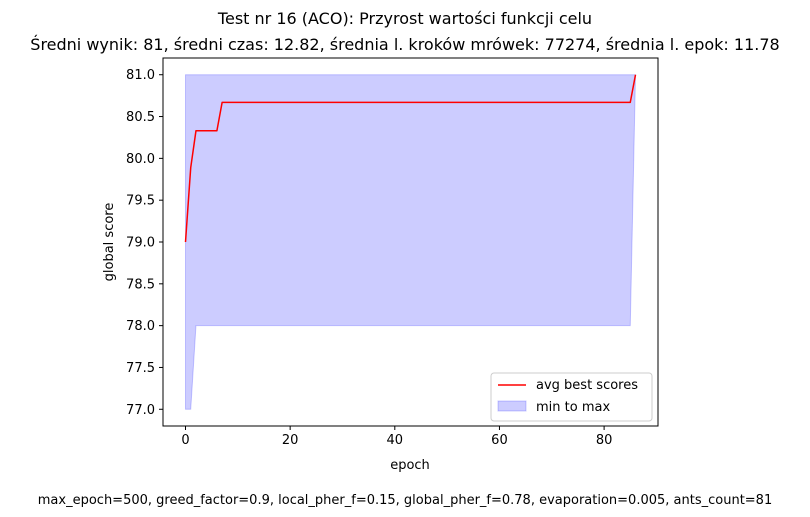 This screenshot has height=517, width=810. I want to click on x-tick-label: 60, so click(499, 440).